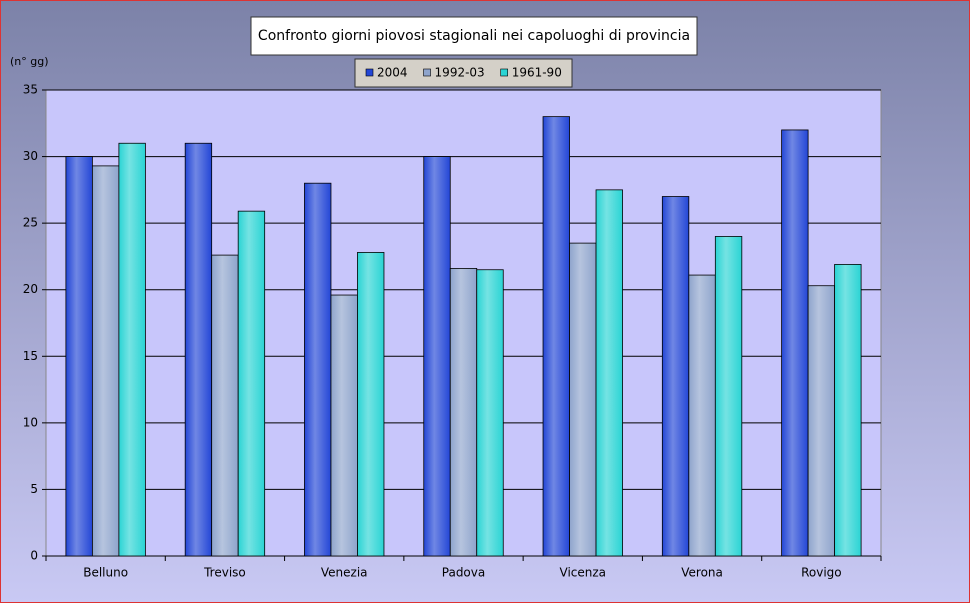 This screenshot has width=970, height=603. What do you see at coordinates (821, 573) in the screenshot?
I see `x-tick-label: Rovigo` at bounding box center [821, 573].